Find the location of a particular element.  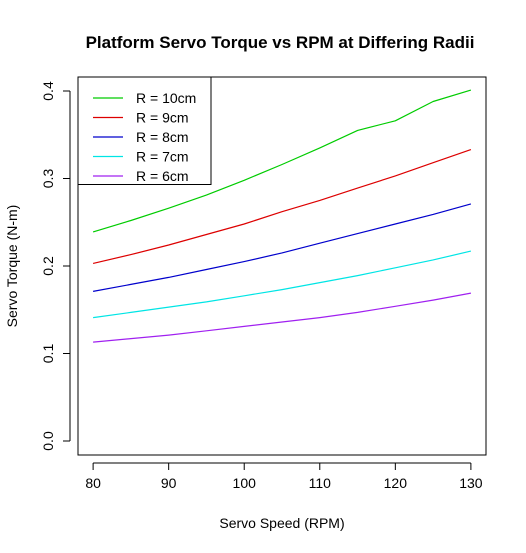

legend-label: R = 6cm is located at coordinates (162, 176).